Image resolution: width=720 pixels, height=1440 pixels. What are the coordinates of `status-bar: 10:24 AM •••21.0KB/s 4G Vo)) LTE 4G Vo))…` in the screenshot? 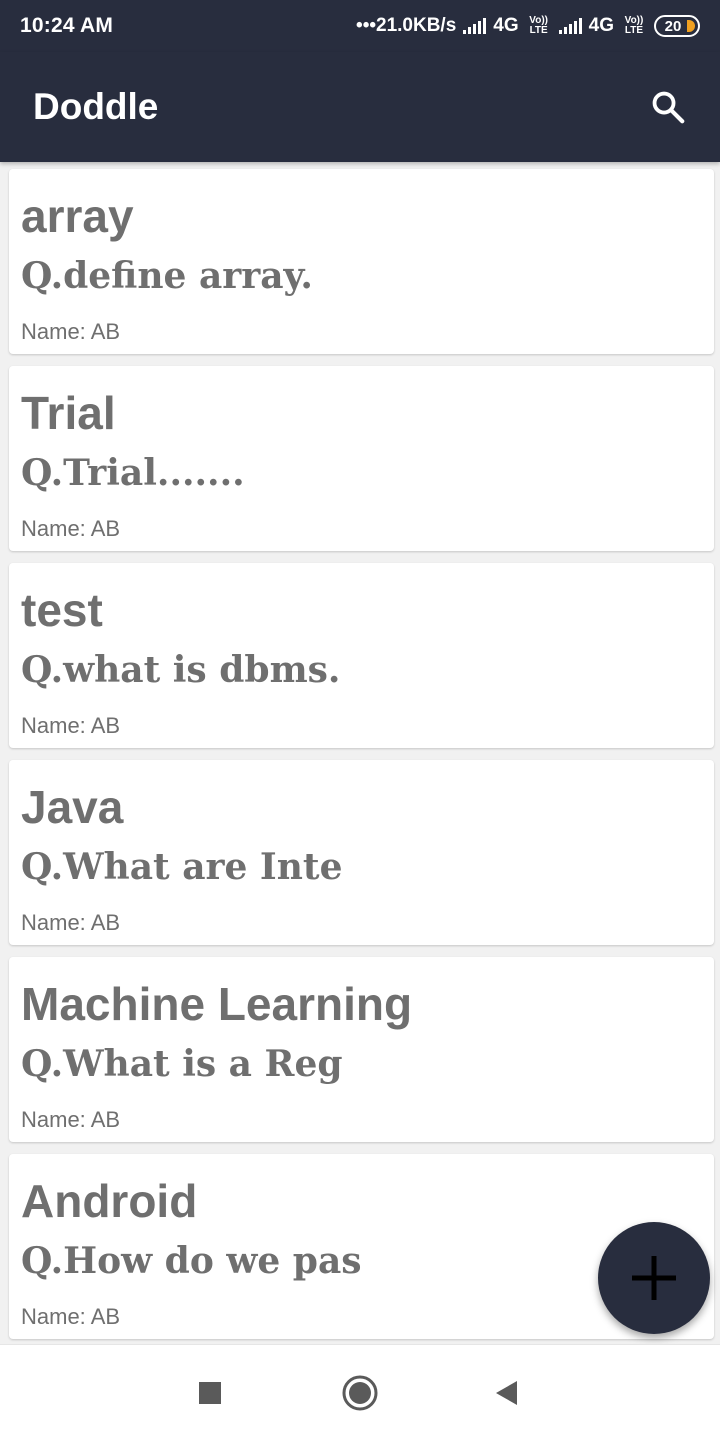 It's located at (360, 26).